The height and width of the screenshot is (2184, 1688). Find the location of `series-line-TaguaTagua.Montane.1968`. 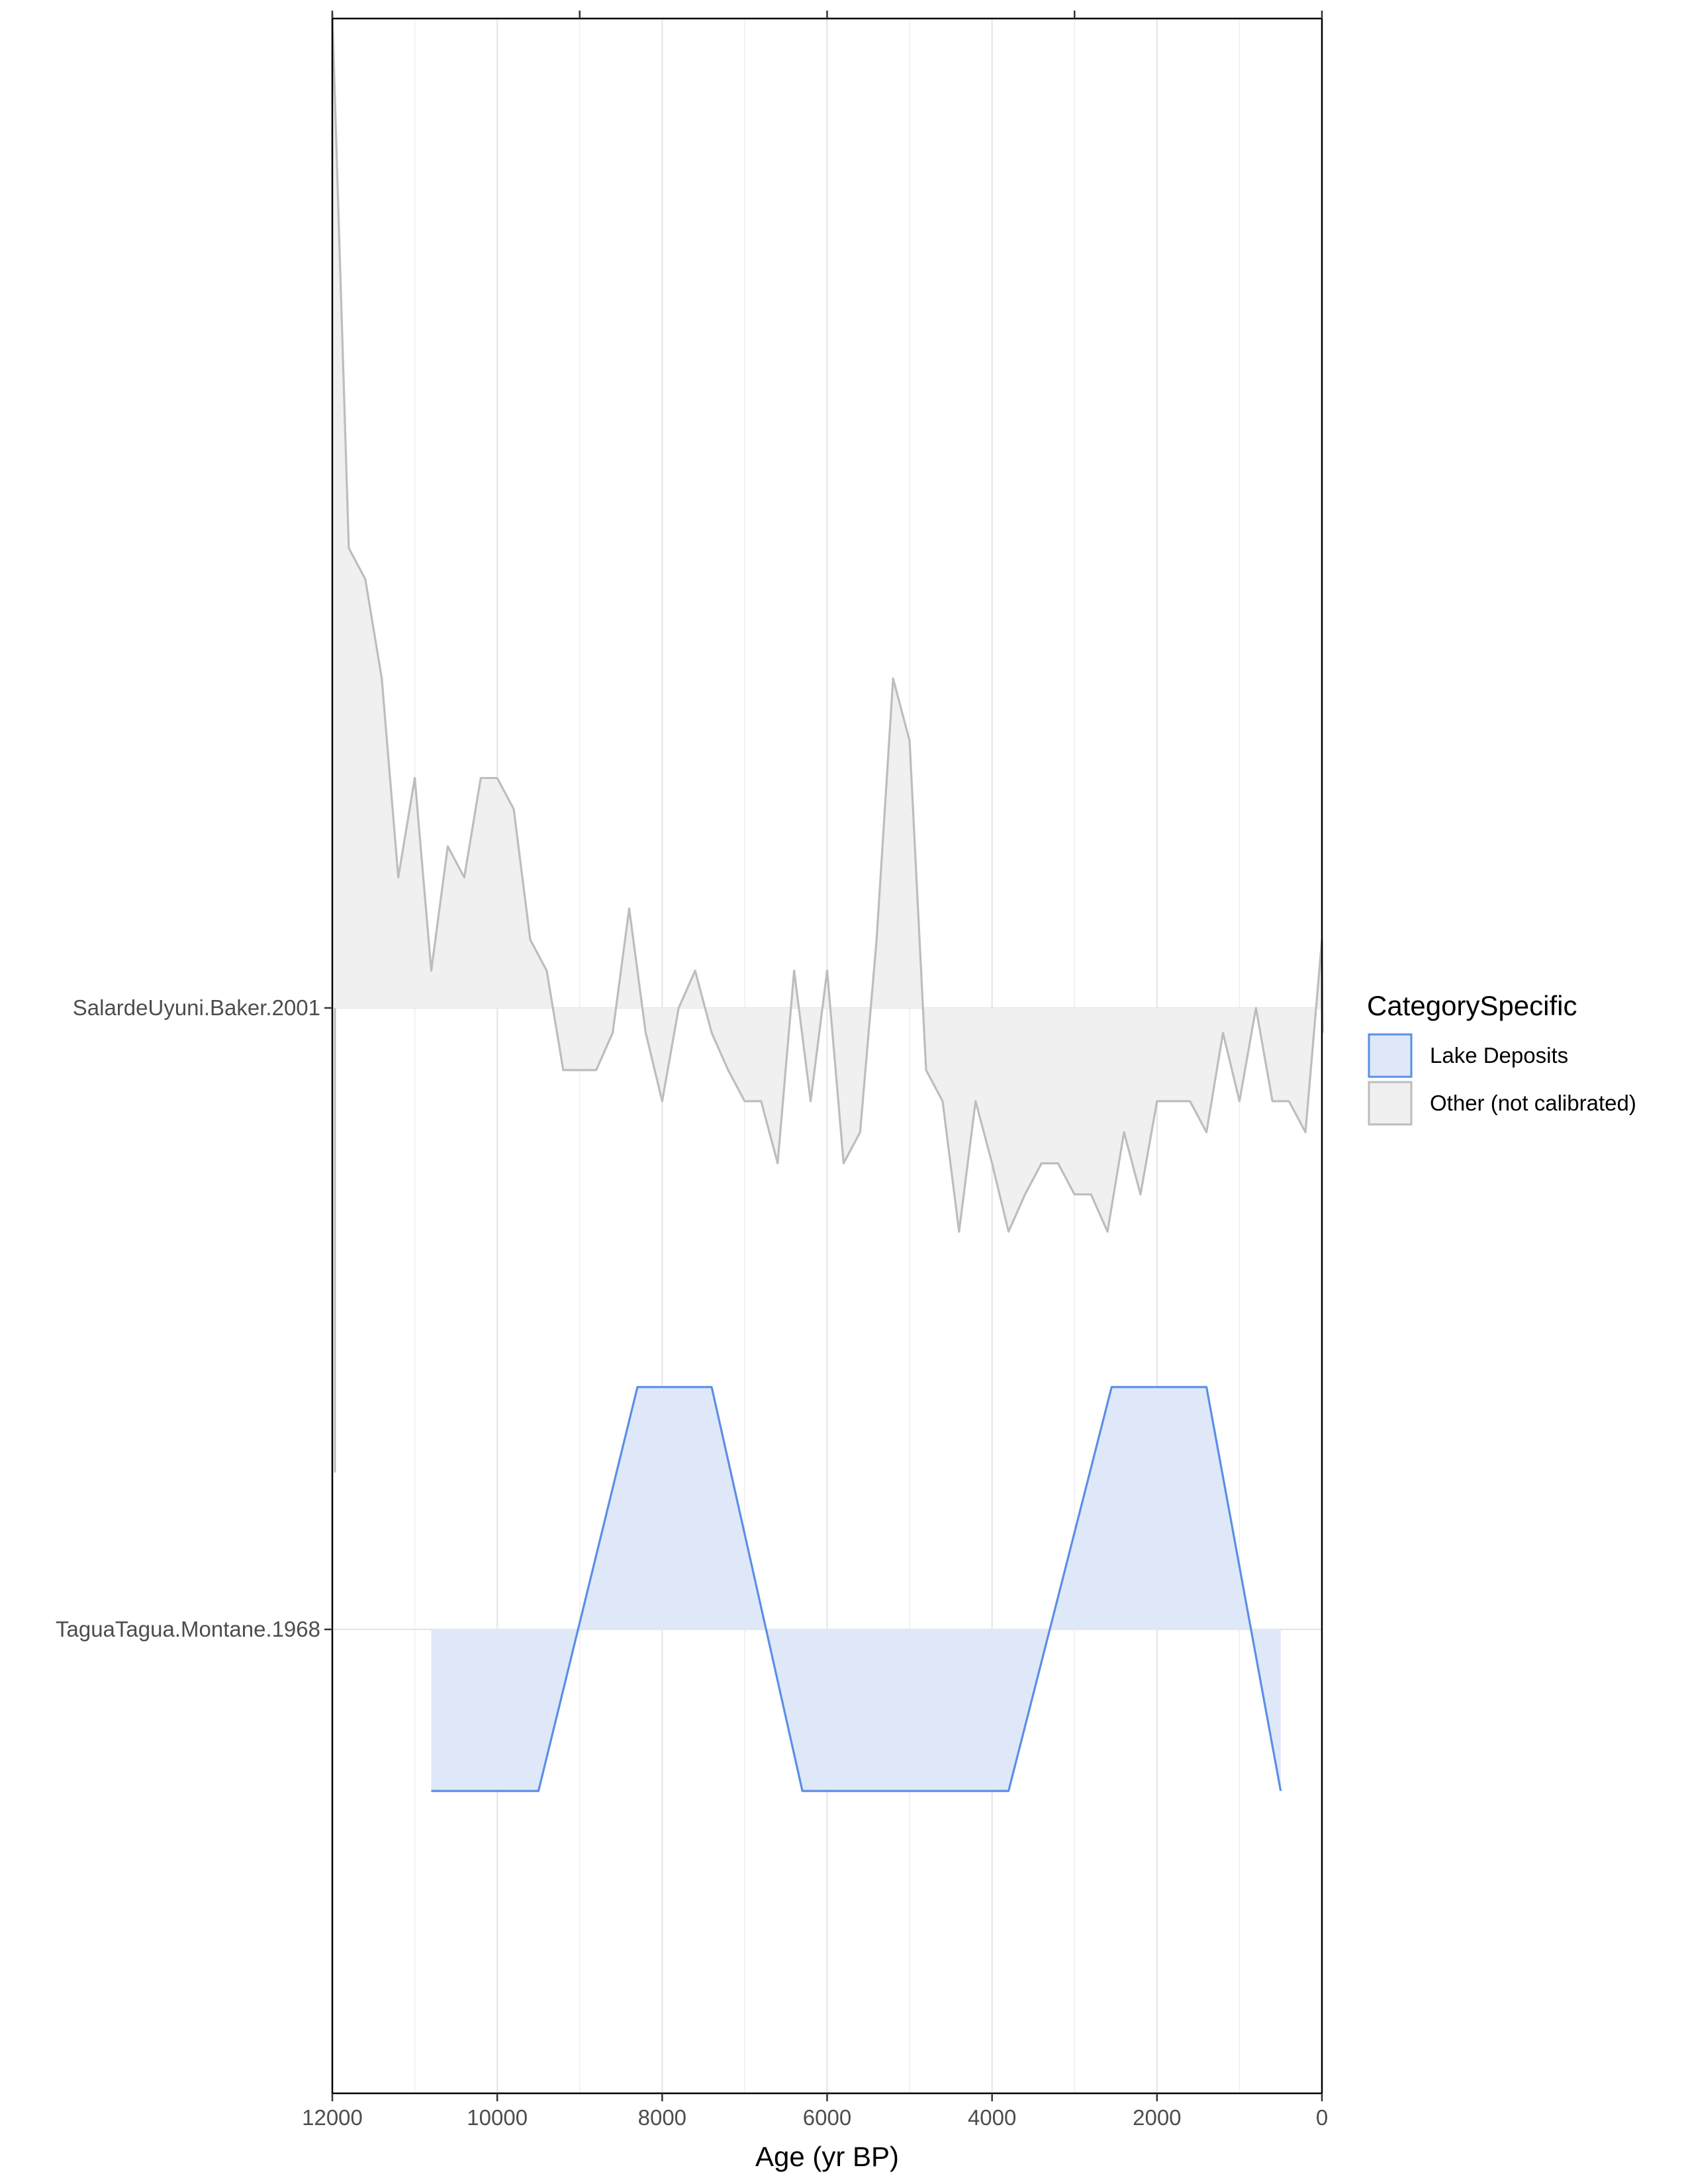

series-line-TaguaTagua.Montane.1968 is located at coordinates (856, 1589).